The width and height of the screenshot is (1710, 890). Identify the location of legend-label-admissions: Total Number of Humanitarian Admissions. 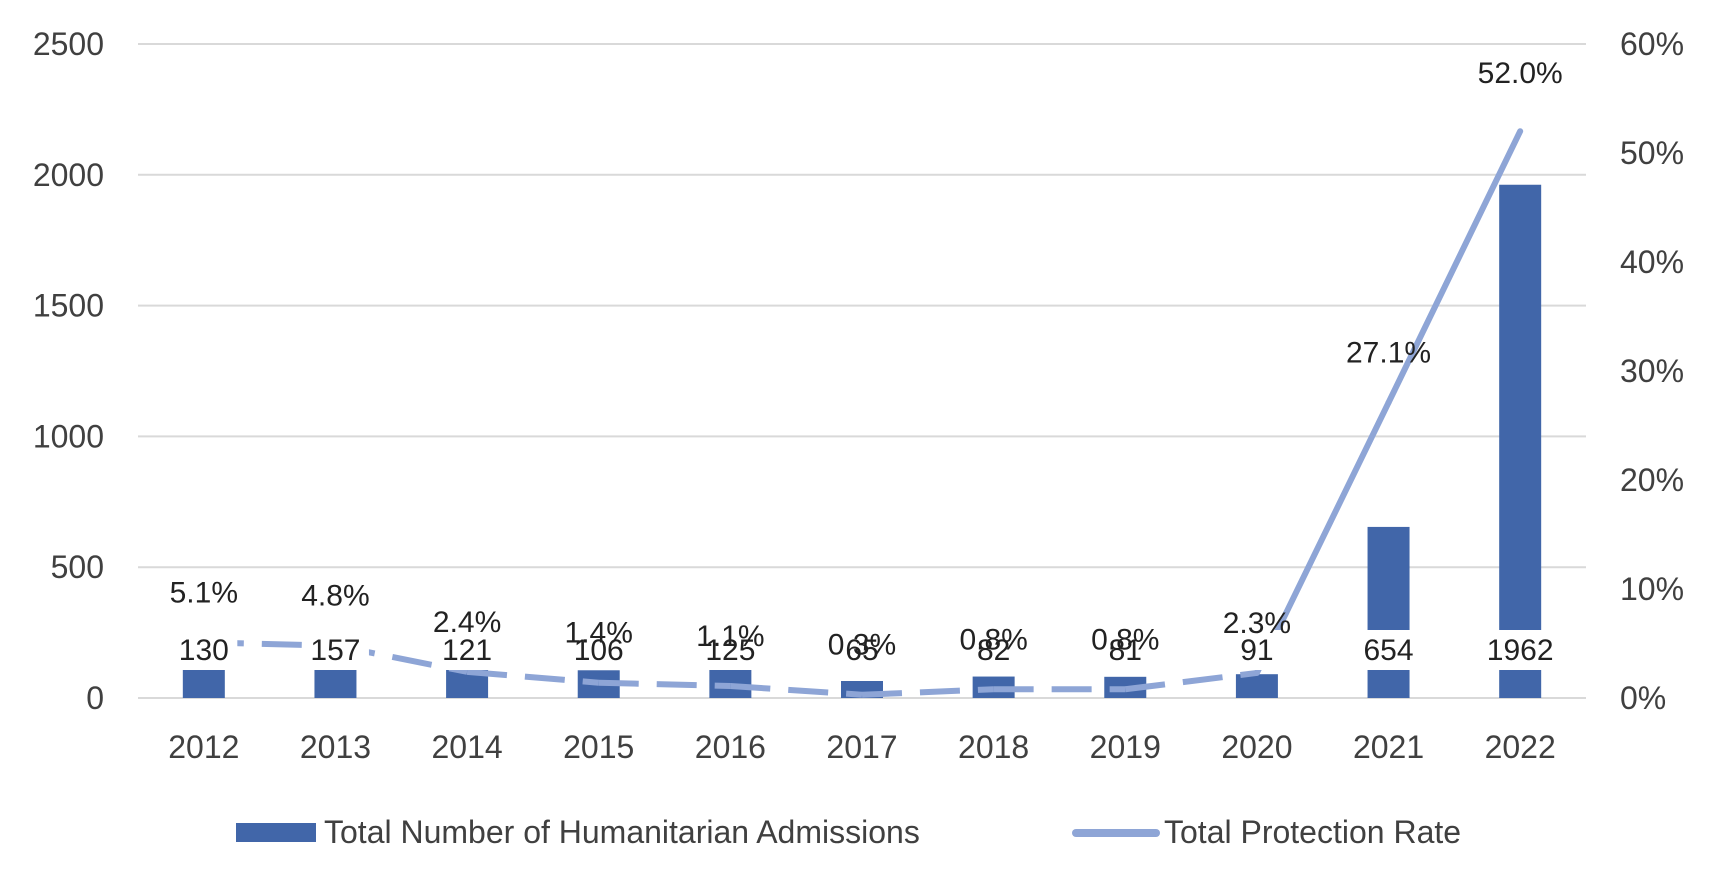
(622, 832).